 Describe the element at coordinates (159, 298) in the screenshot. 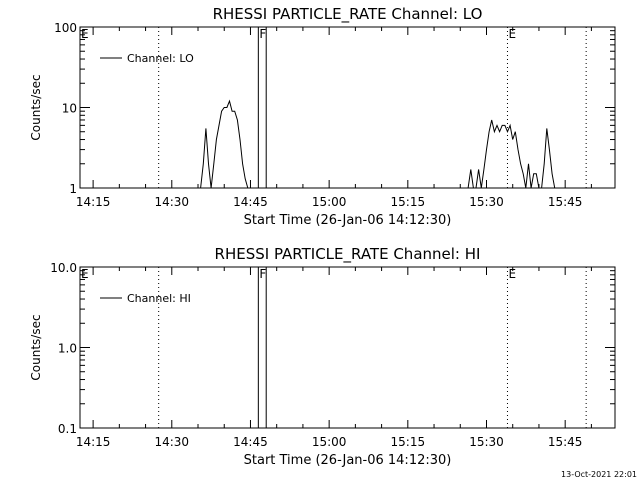

I see `legend-label: Channel: HI` at that location.